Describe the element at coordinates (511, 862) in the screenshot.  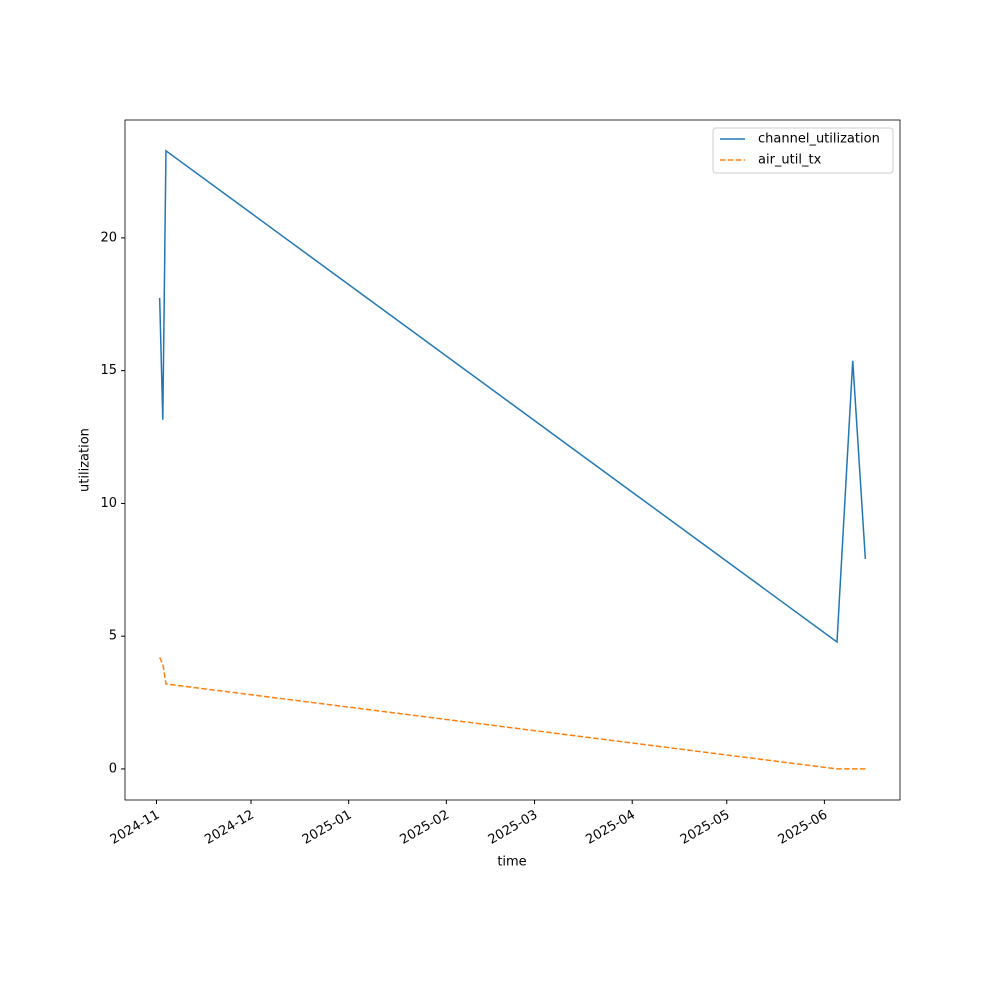
I see `x-axis-label: time` at that location.